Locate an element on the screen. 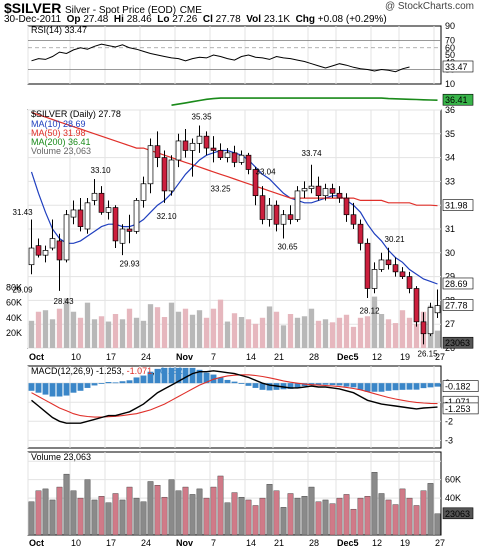 Image resolution: width=480 pixels, height=550 pixels. volume-y-tick: 20K is located at coordinates (14, 333).